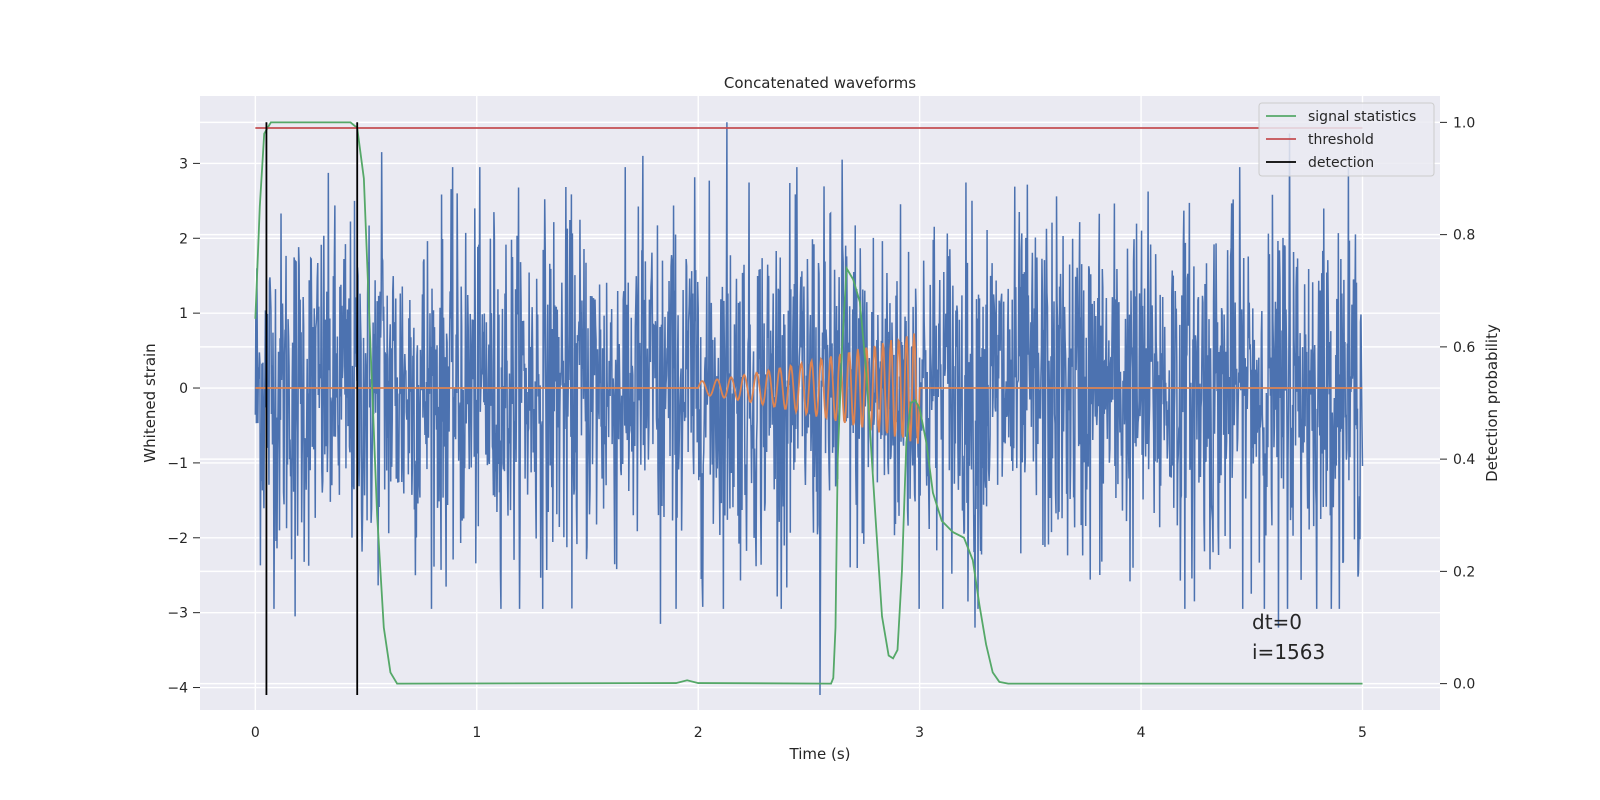 This screenshot has height=800, width=1600. Describe the element at coordinates (1362, 117) in the screenshot. I see `legend-label-signal-statistics: signal statistics` at that location.